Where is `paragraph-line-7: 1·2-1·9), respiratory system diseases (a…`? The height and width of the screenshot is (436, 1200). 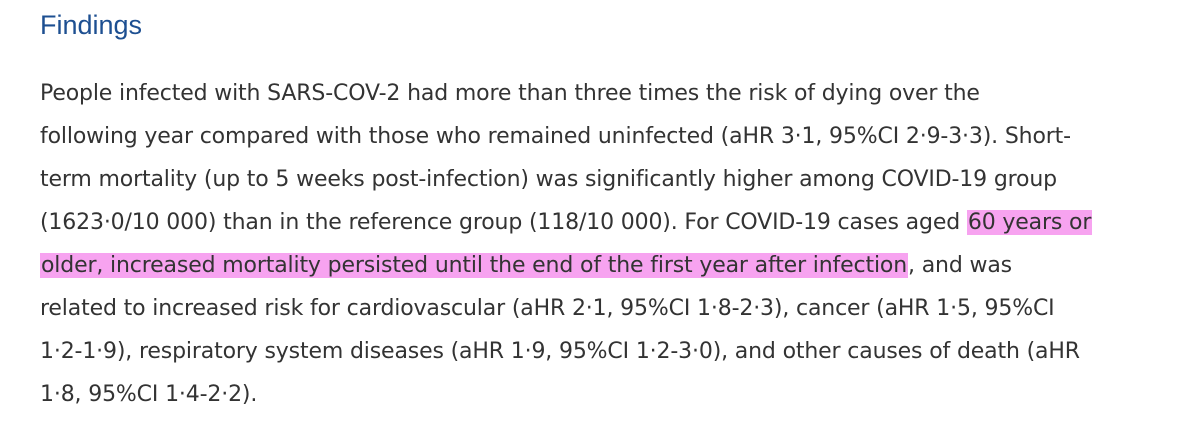
paragraph-line-7: 1·2-1·9), respiratory system diseases (a… is located at coordinates (560, 351).